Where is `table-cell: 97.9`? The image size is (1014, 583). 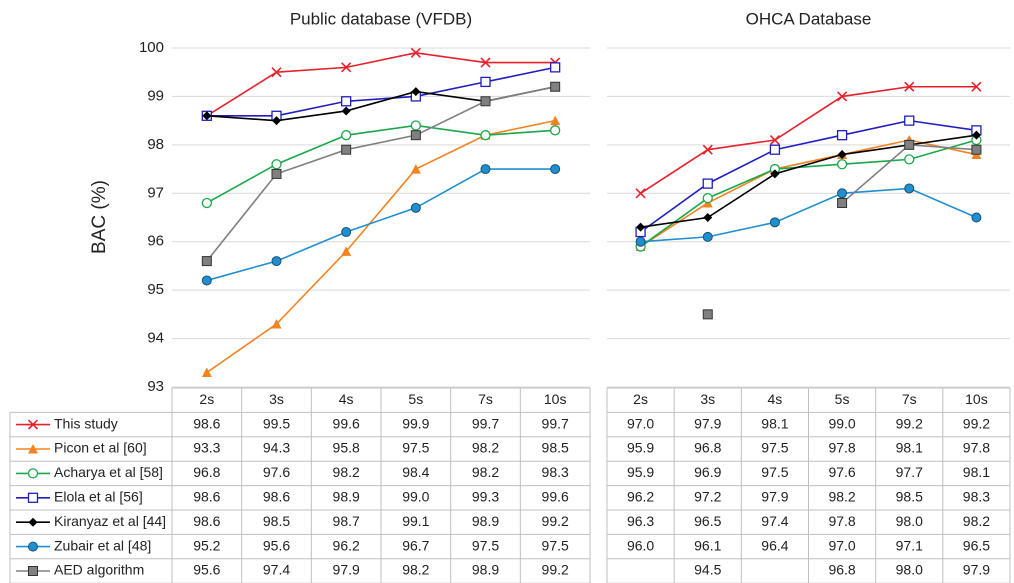 table-cell: 97.9 is located at coordinates (774, 497).